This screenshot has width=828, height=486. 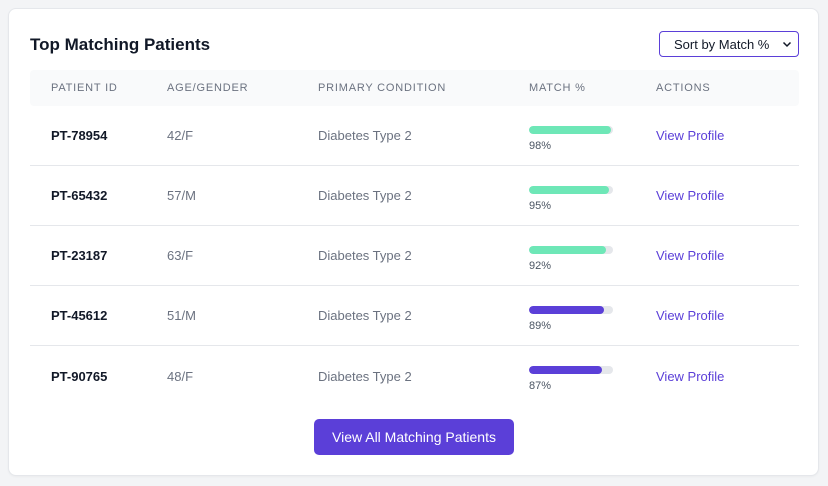 What do you see at coordinates (540, 325) in the screenshot?
I see `match-percent: 89%` at bounding box center [540, 325].